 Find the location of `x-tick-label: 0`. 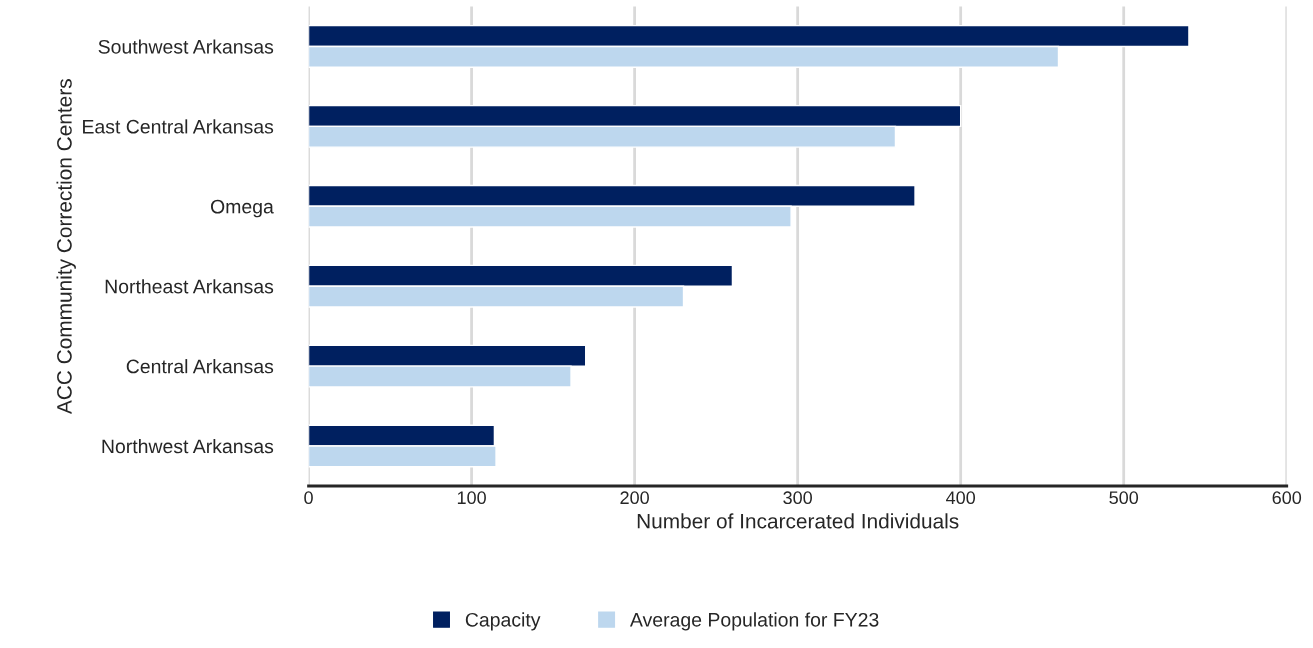

x-tick-label: 0 is located at coordinates (308, 498).